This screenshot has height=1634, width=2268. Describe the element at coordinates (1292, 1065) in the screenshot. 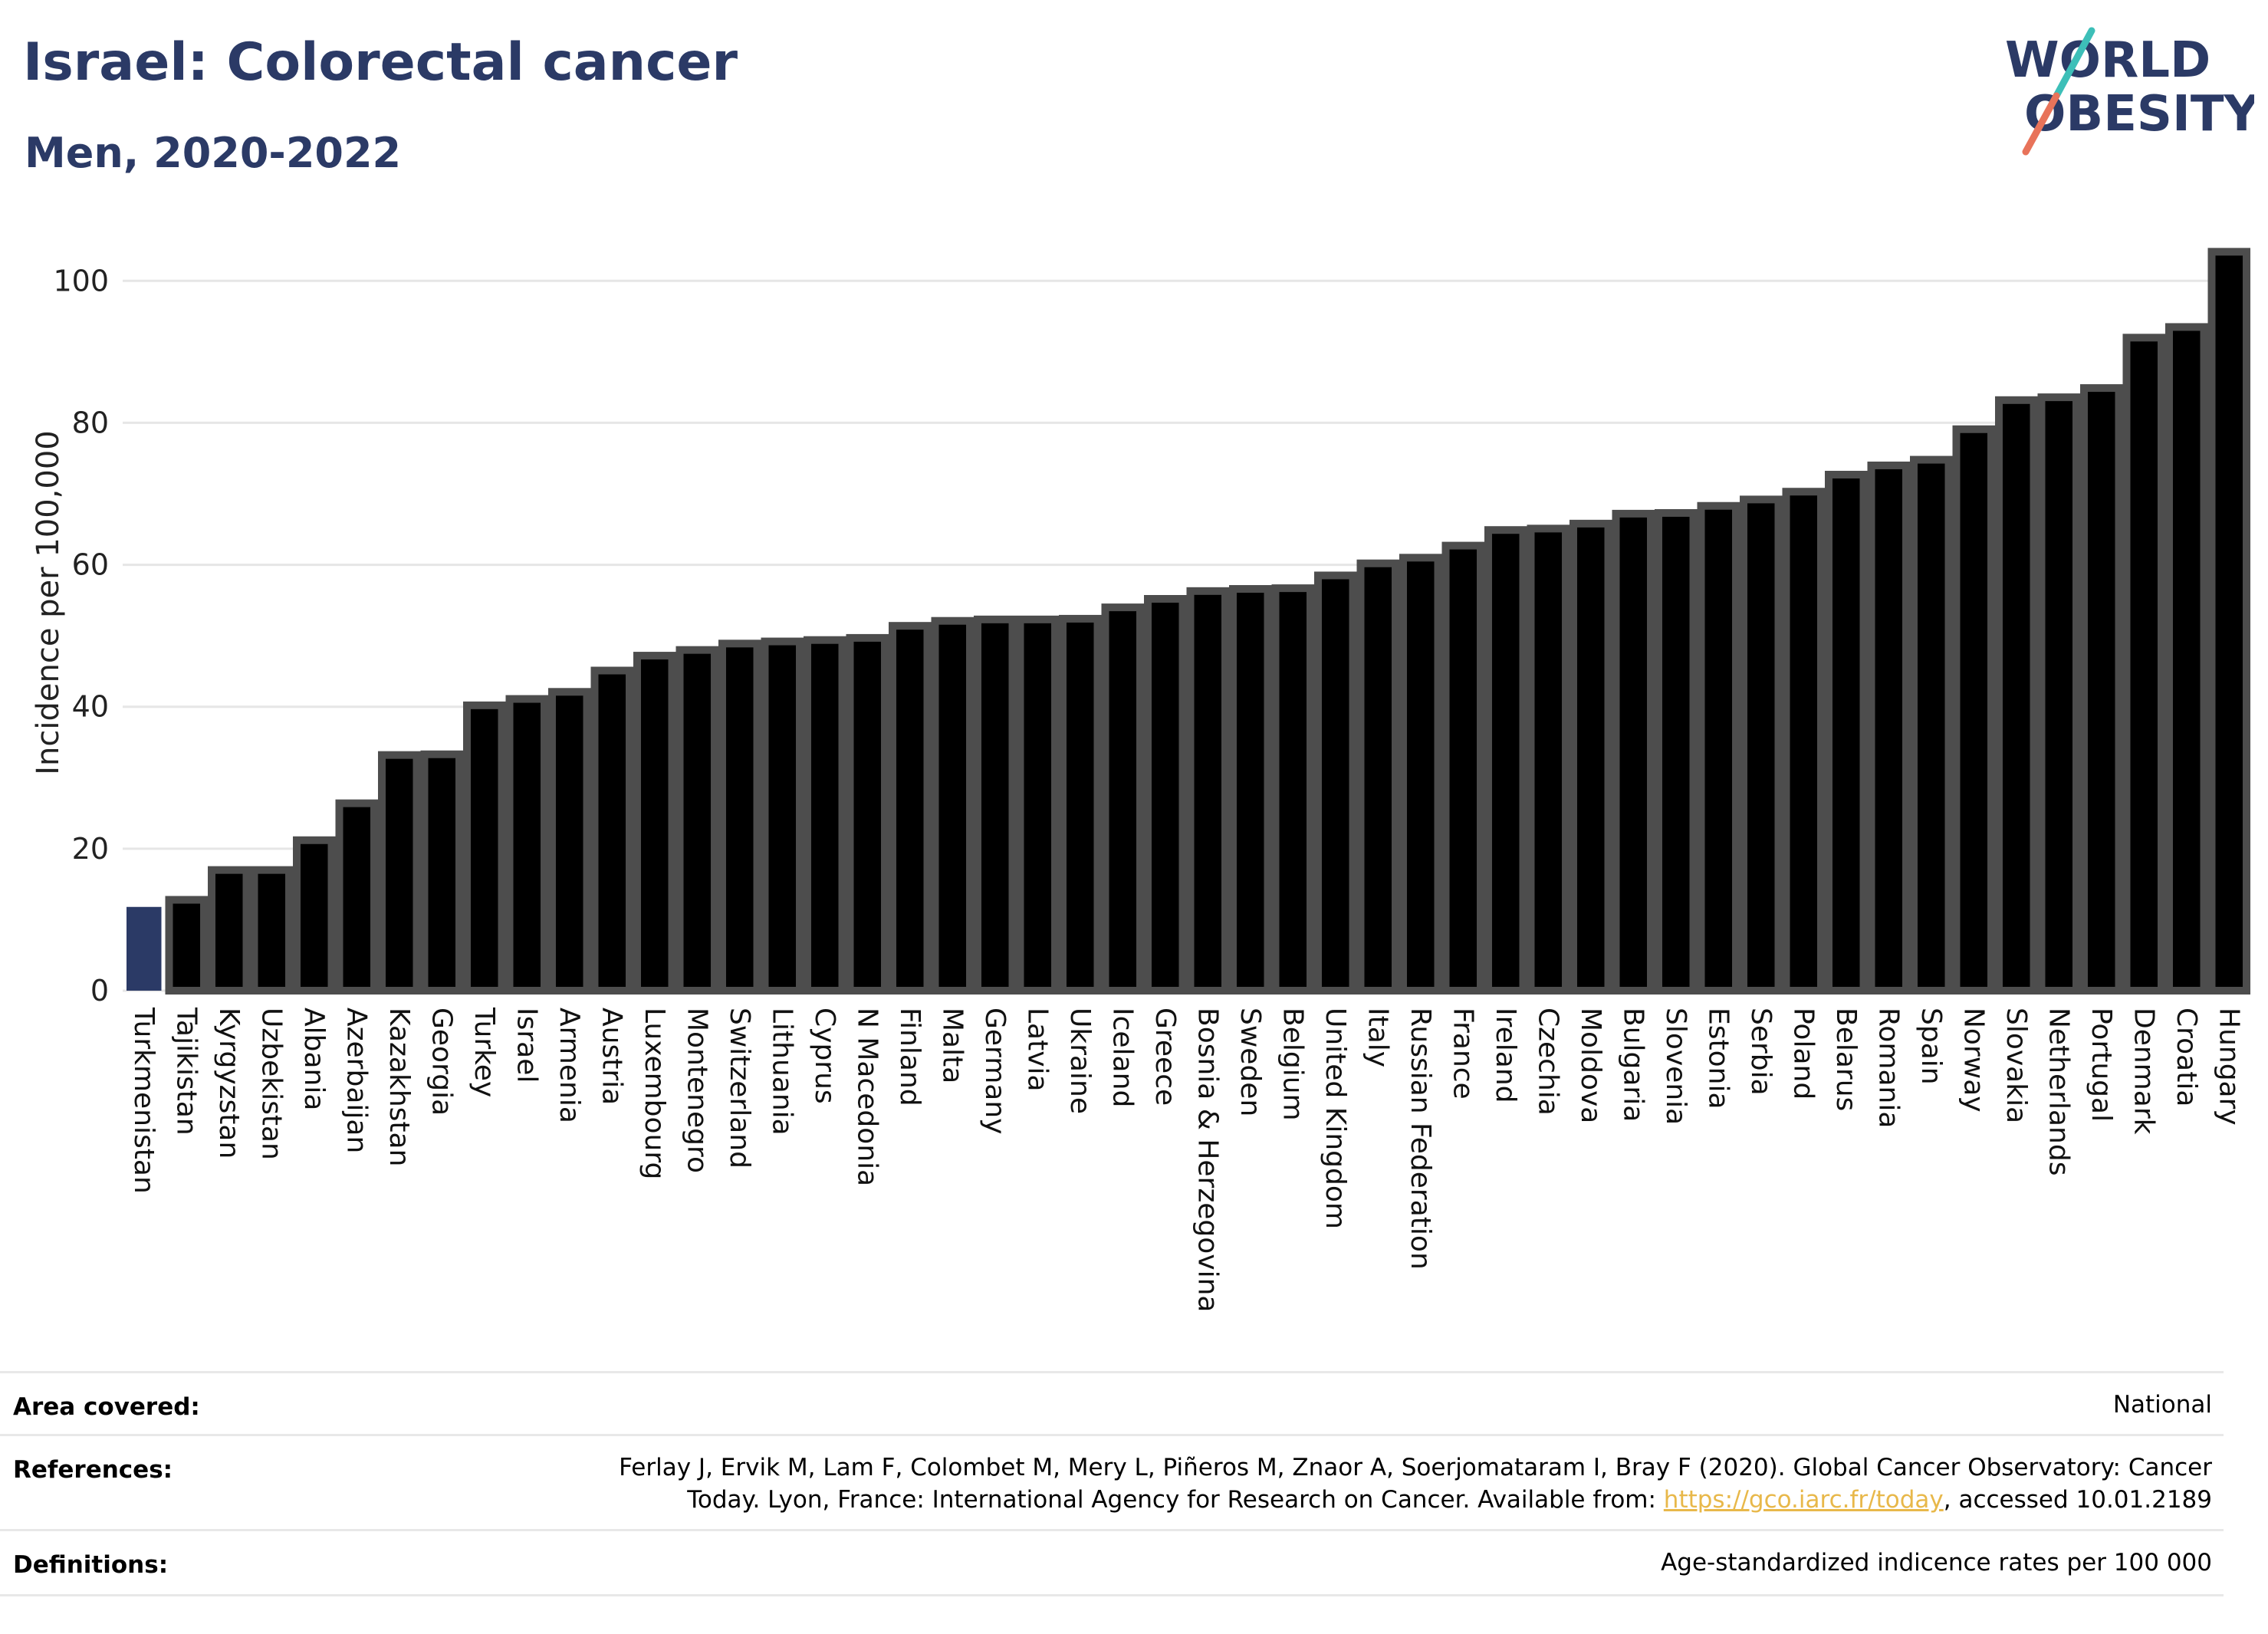

I see `x-tick-label: Belgium` at that location.